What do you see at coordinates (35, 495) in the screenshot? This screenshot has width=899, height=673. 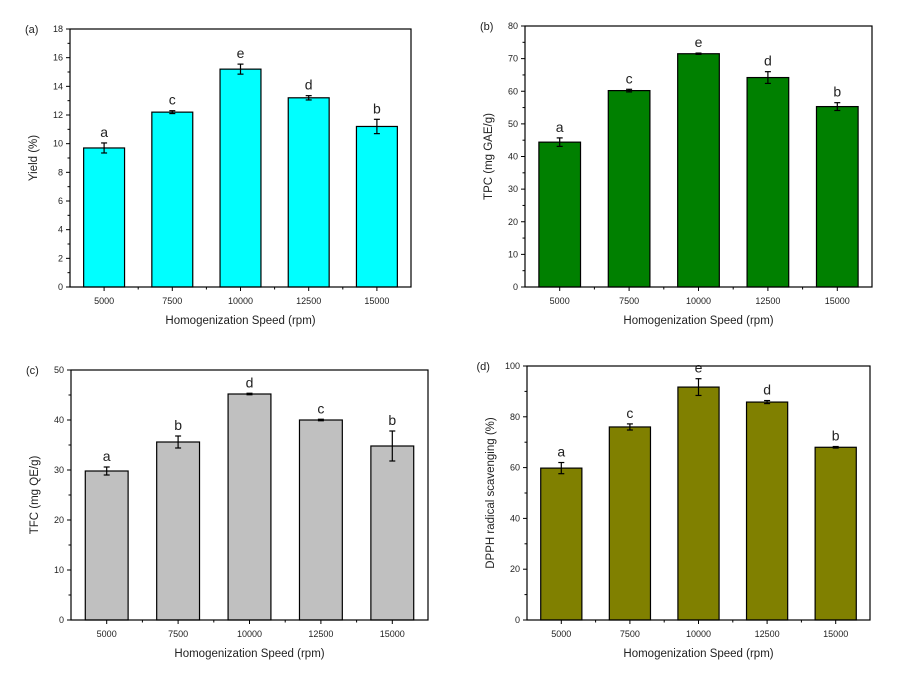 I see `y-axis-title: TFC (mg QE/g)` at bounding box center [35, 495].